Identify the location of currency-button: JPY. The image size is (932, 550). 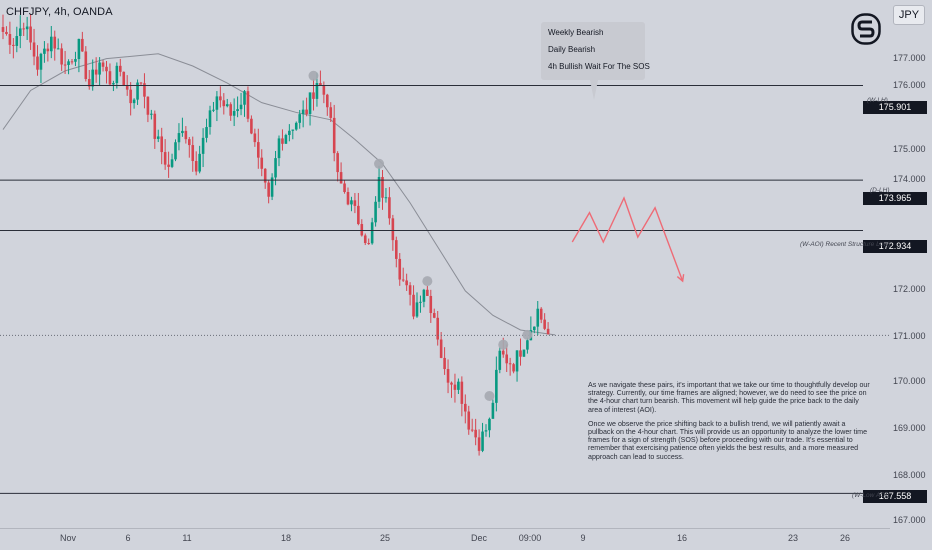
(909, 15).